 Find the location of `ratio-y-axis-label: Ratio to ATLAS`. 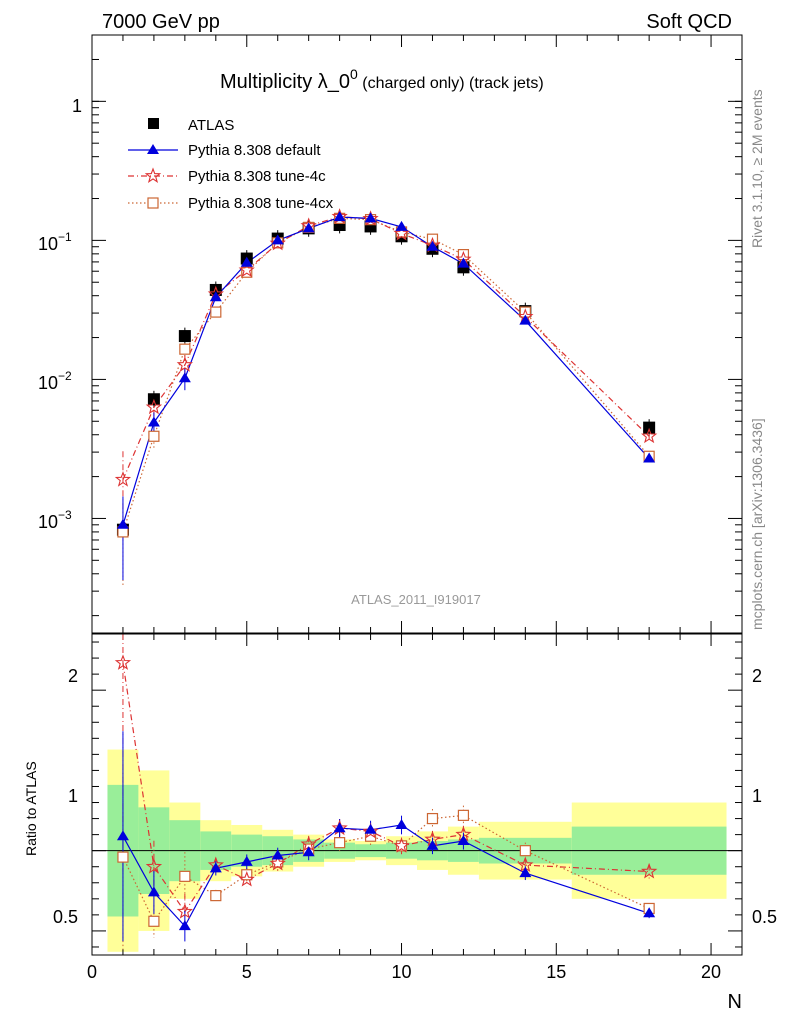

ratio-y-axis-label: Ratio to ATLAS is located at coordinates (31, 808).